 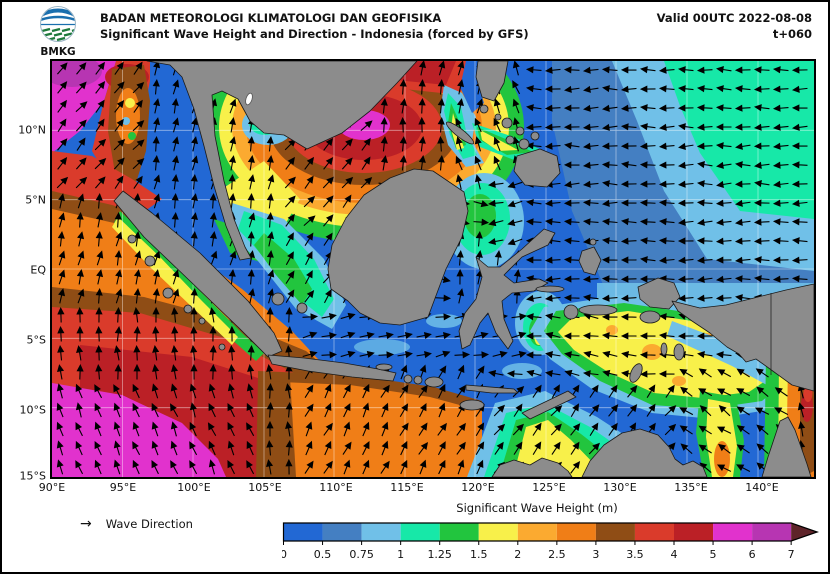 What do you see at coordinates (752, 554) in the screenshot?
I see `colorbar-tick-label: 6` at bounding box center [752, 554].